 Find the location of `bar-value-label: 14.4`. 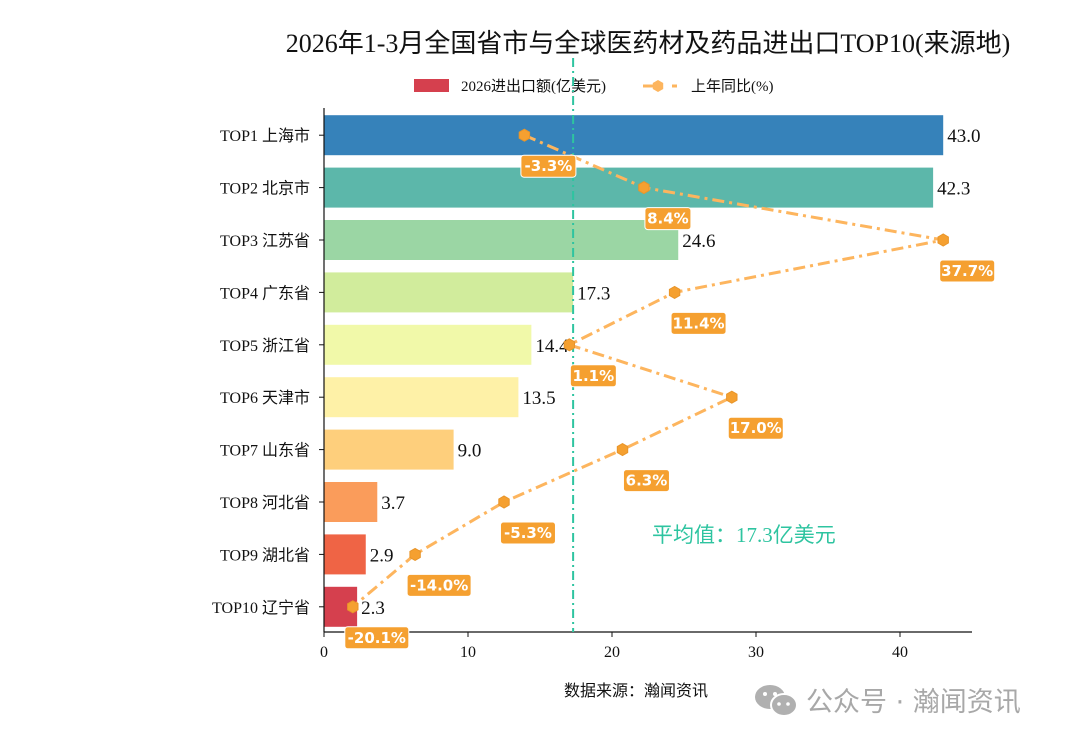

bar-value-label: 14.4 is located at coordinates (552, 346).